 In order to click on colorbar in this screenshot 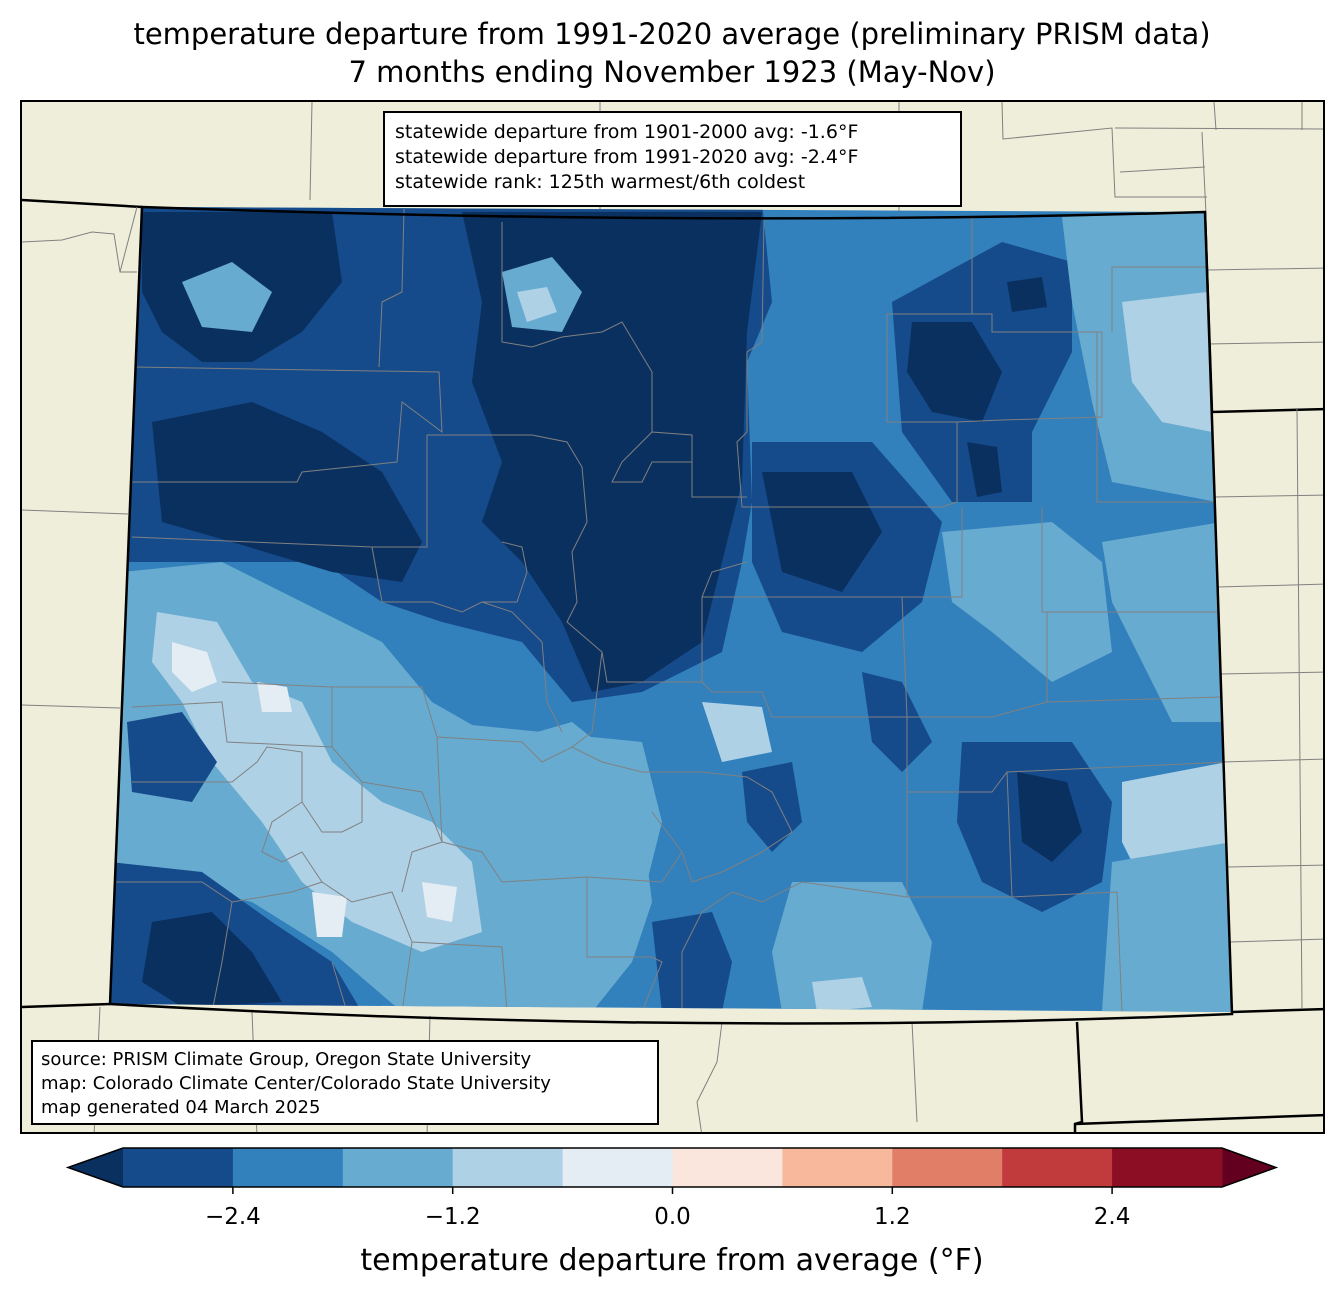, I will do `click(672, 1170)`.